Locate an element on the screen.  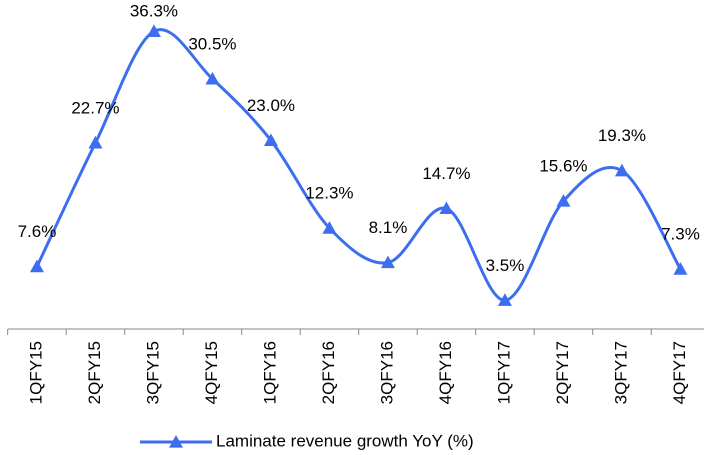
x-tick-label: 1QFY16 is located at coordinates (269, 372).